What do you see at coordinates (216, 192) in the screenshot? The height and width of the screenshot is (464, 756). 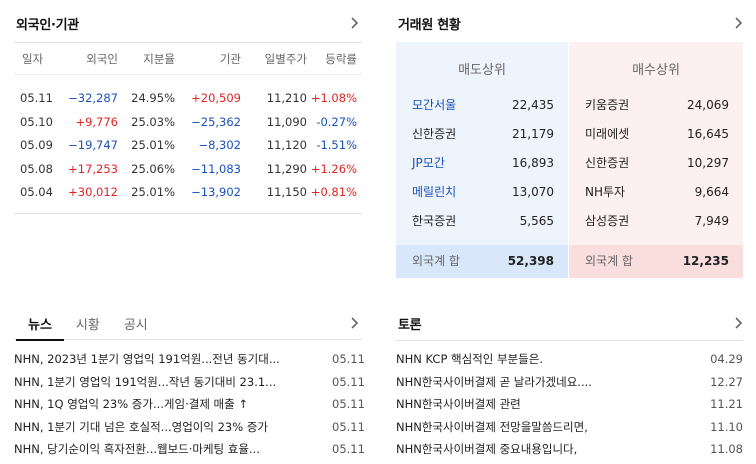 I see `cell-inst: −13,902` at bounding box center [216, 192].